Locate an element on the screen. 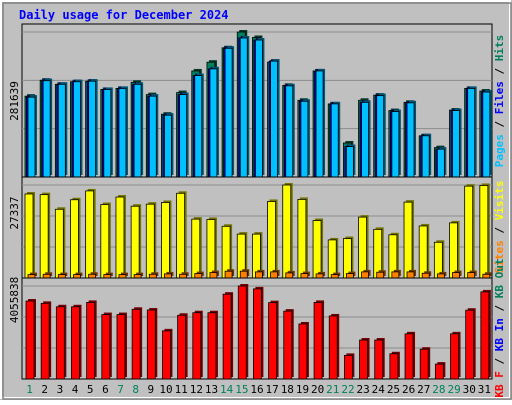 This screenshot has height=405, width=512. legend-kbf: KB F is located at coordinates (499, 384).